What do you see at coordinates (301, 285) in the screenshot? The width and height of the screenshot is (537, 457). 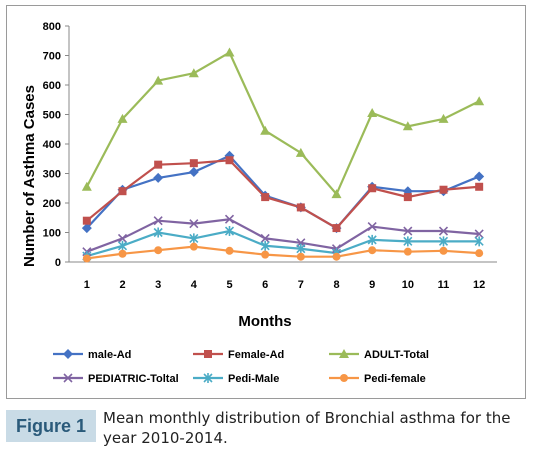 I see `x-tick-label: 7` at bounding box center [301, 285].